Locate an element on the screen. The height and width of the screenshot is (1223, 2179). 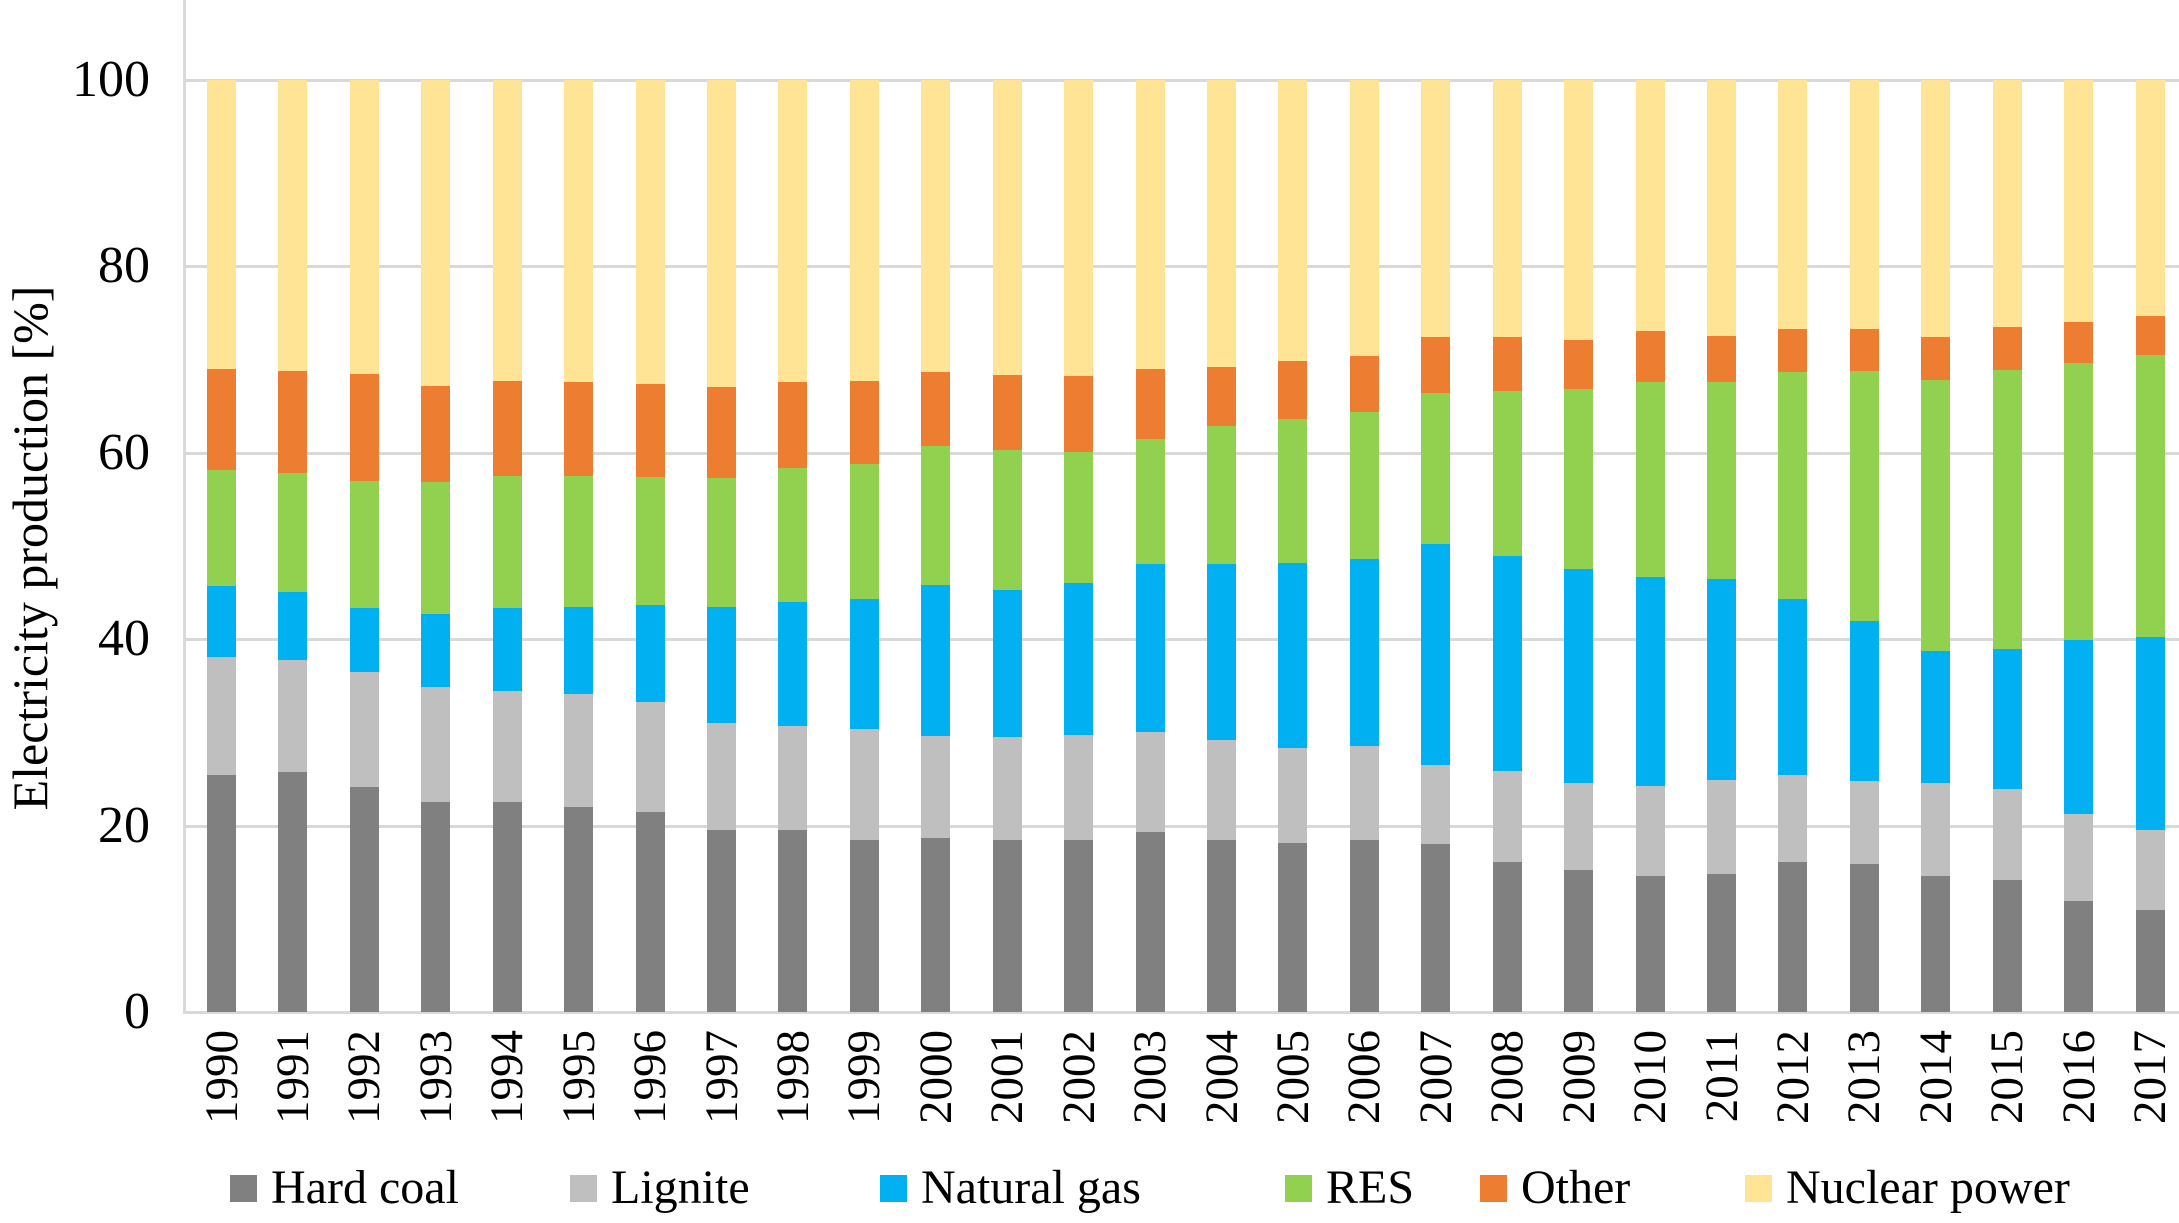
segment-natural-gas-2003 is located at coordinates (1150, 648).